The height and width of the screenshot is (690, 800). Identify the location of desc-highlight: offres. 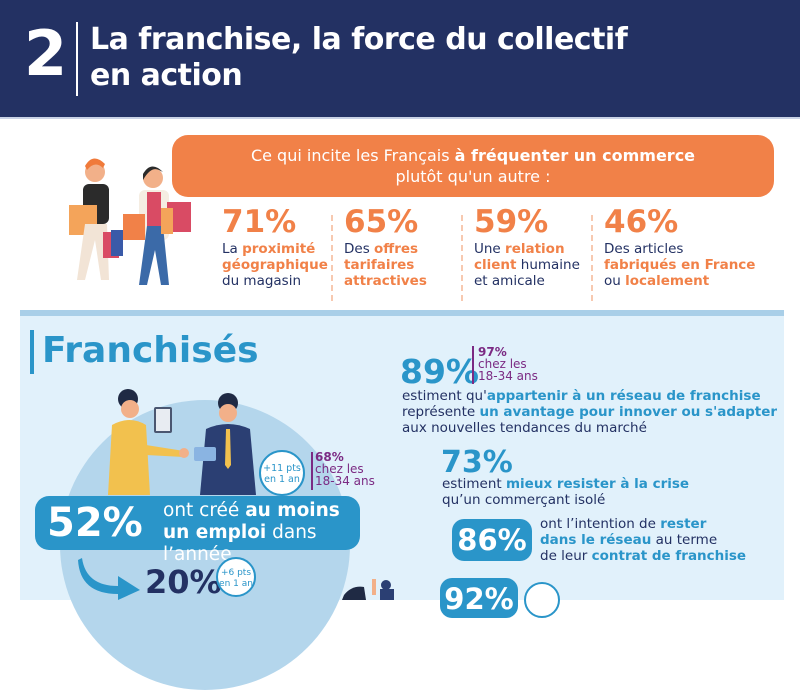
(396, 249).